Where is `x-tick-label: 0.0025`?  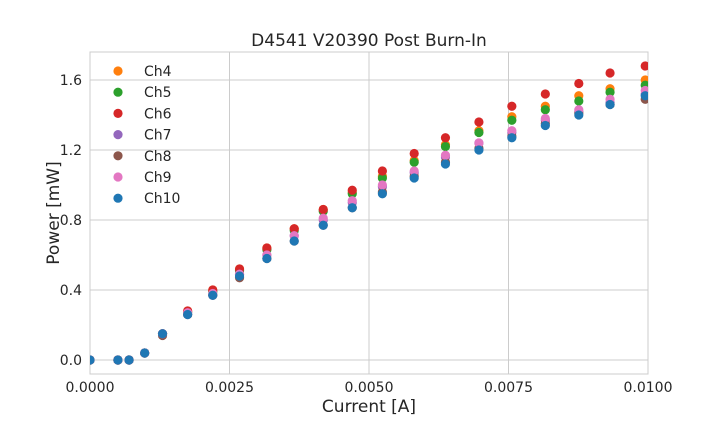
x-tick-label: 0.0025 is located at coordinates (229, 388).